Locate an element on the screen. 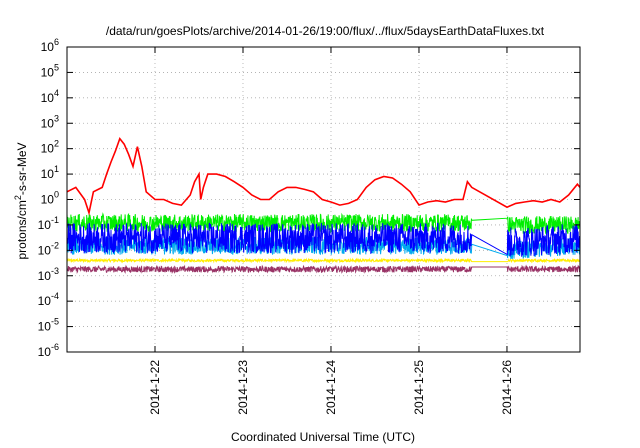  y-tick-label: 10⁻⁶ is located at coordinates (48, 350).